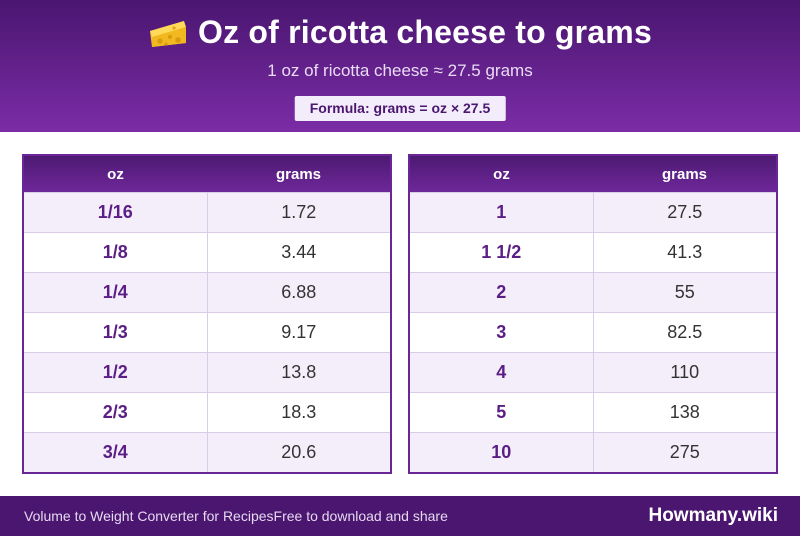 This screenshot has width=800, height=536. What do you see at coordinates (299, 452) in the screenshot?
I see `grams-cell: 20.6` at bounding box center [299, 452].